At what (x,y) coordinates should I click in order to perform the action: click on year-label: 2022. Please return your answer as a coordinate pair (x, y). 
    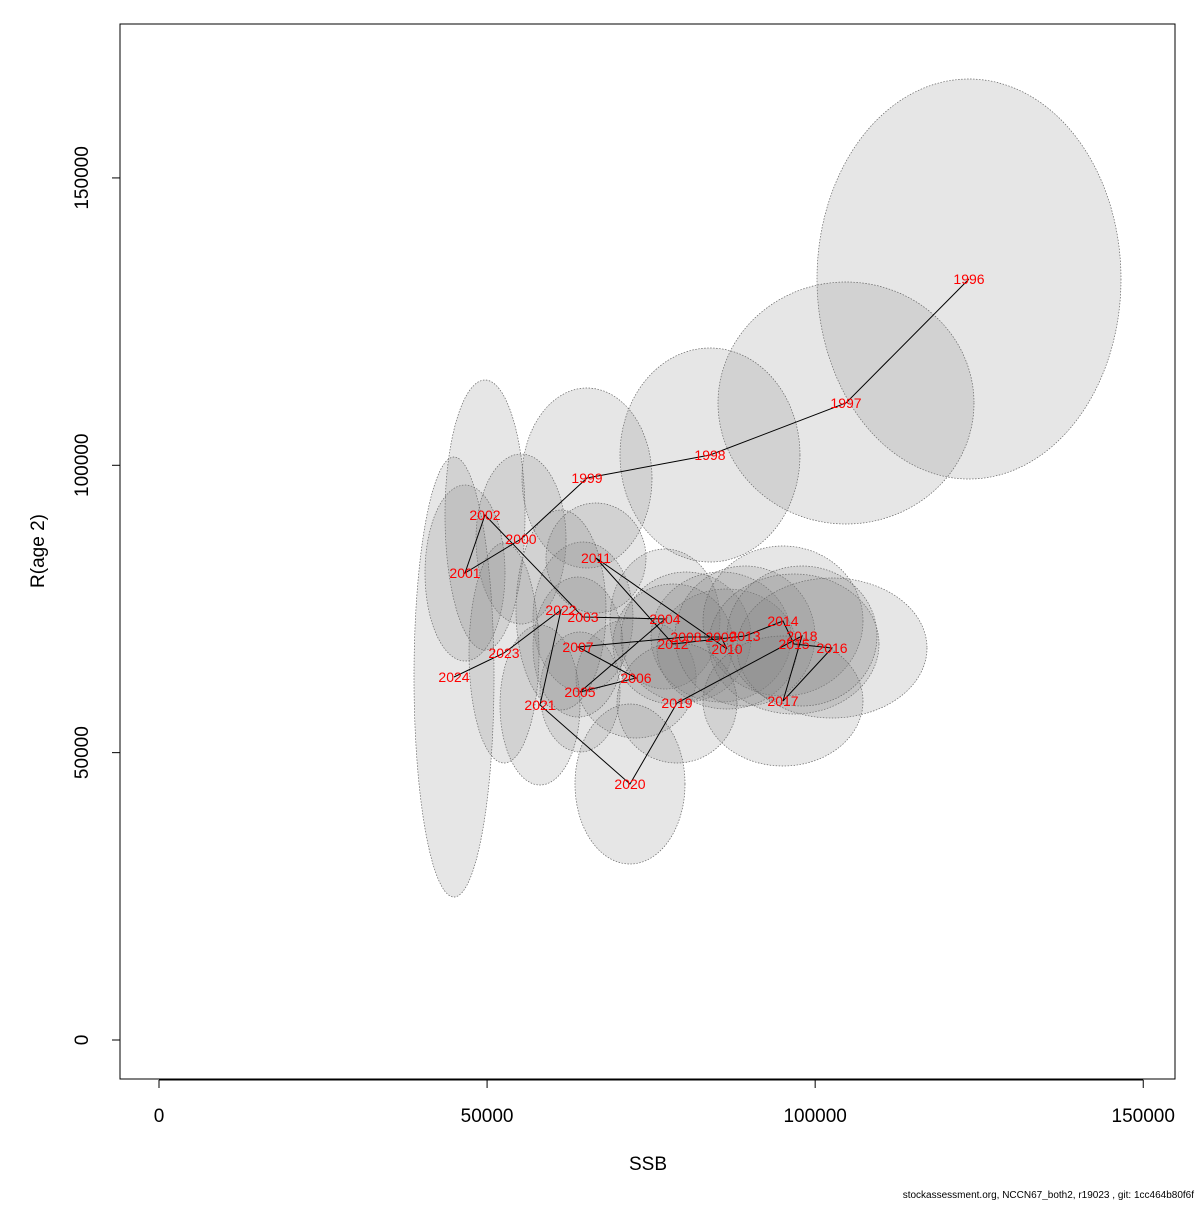
    Looking at the image, I should click on (560, 610).